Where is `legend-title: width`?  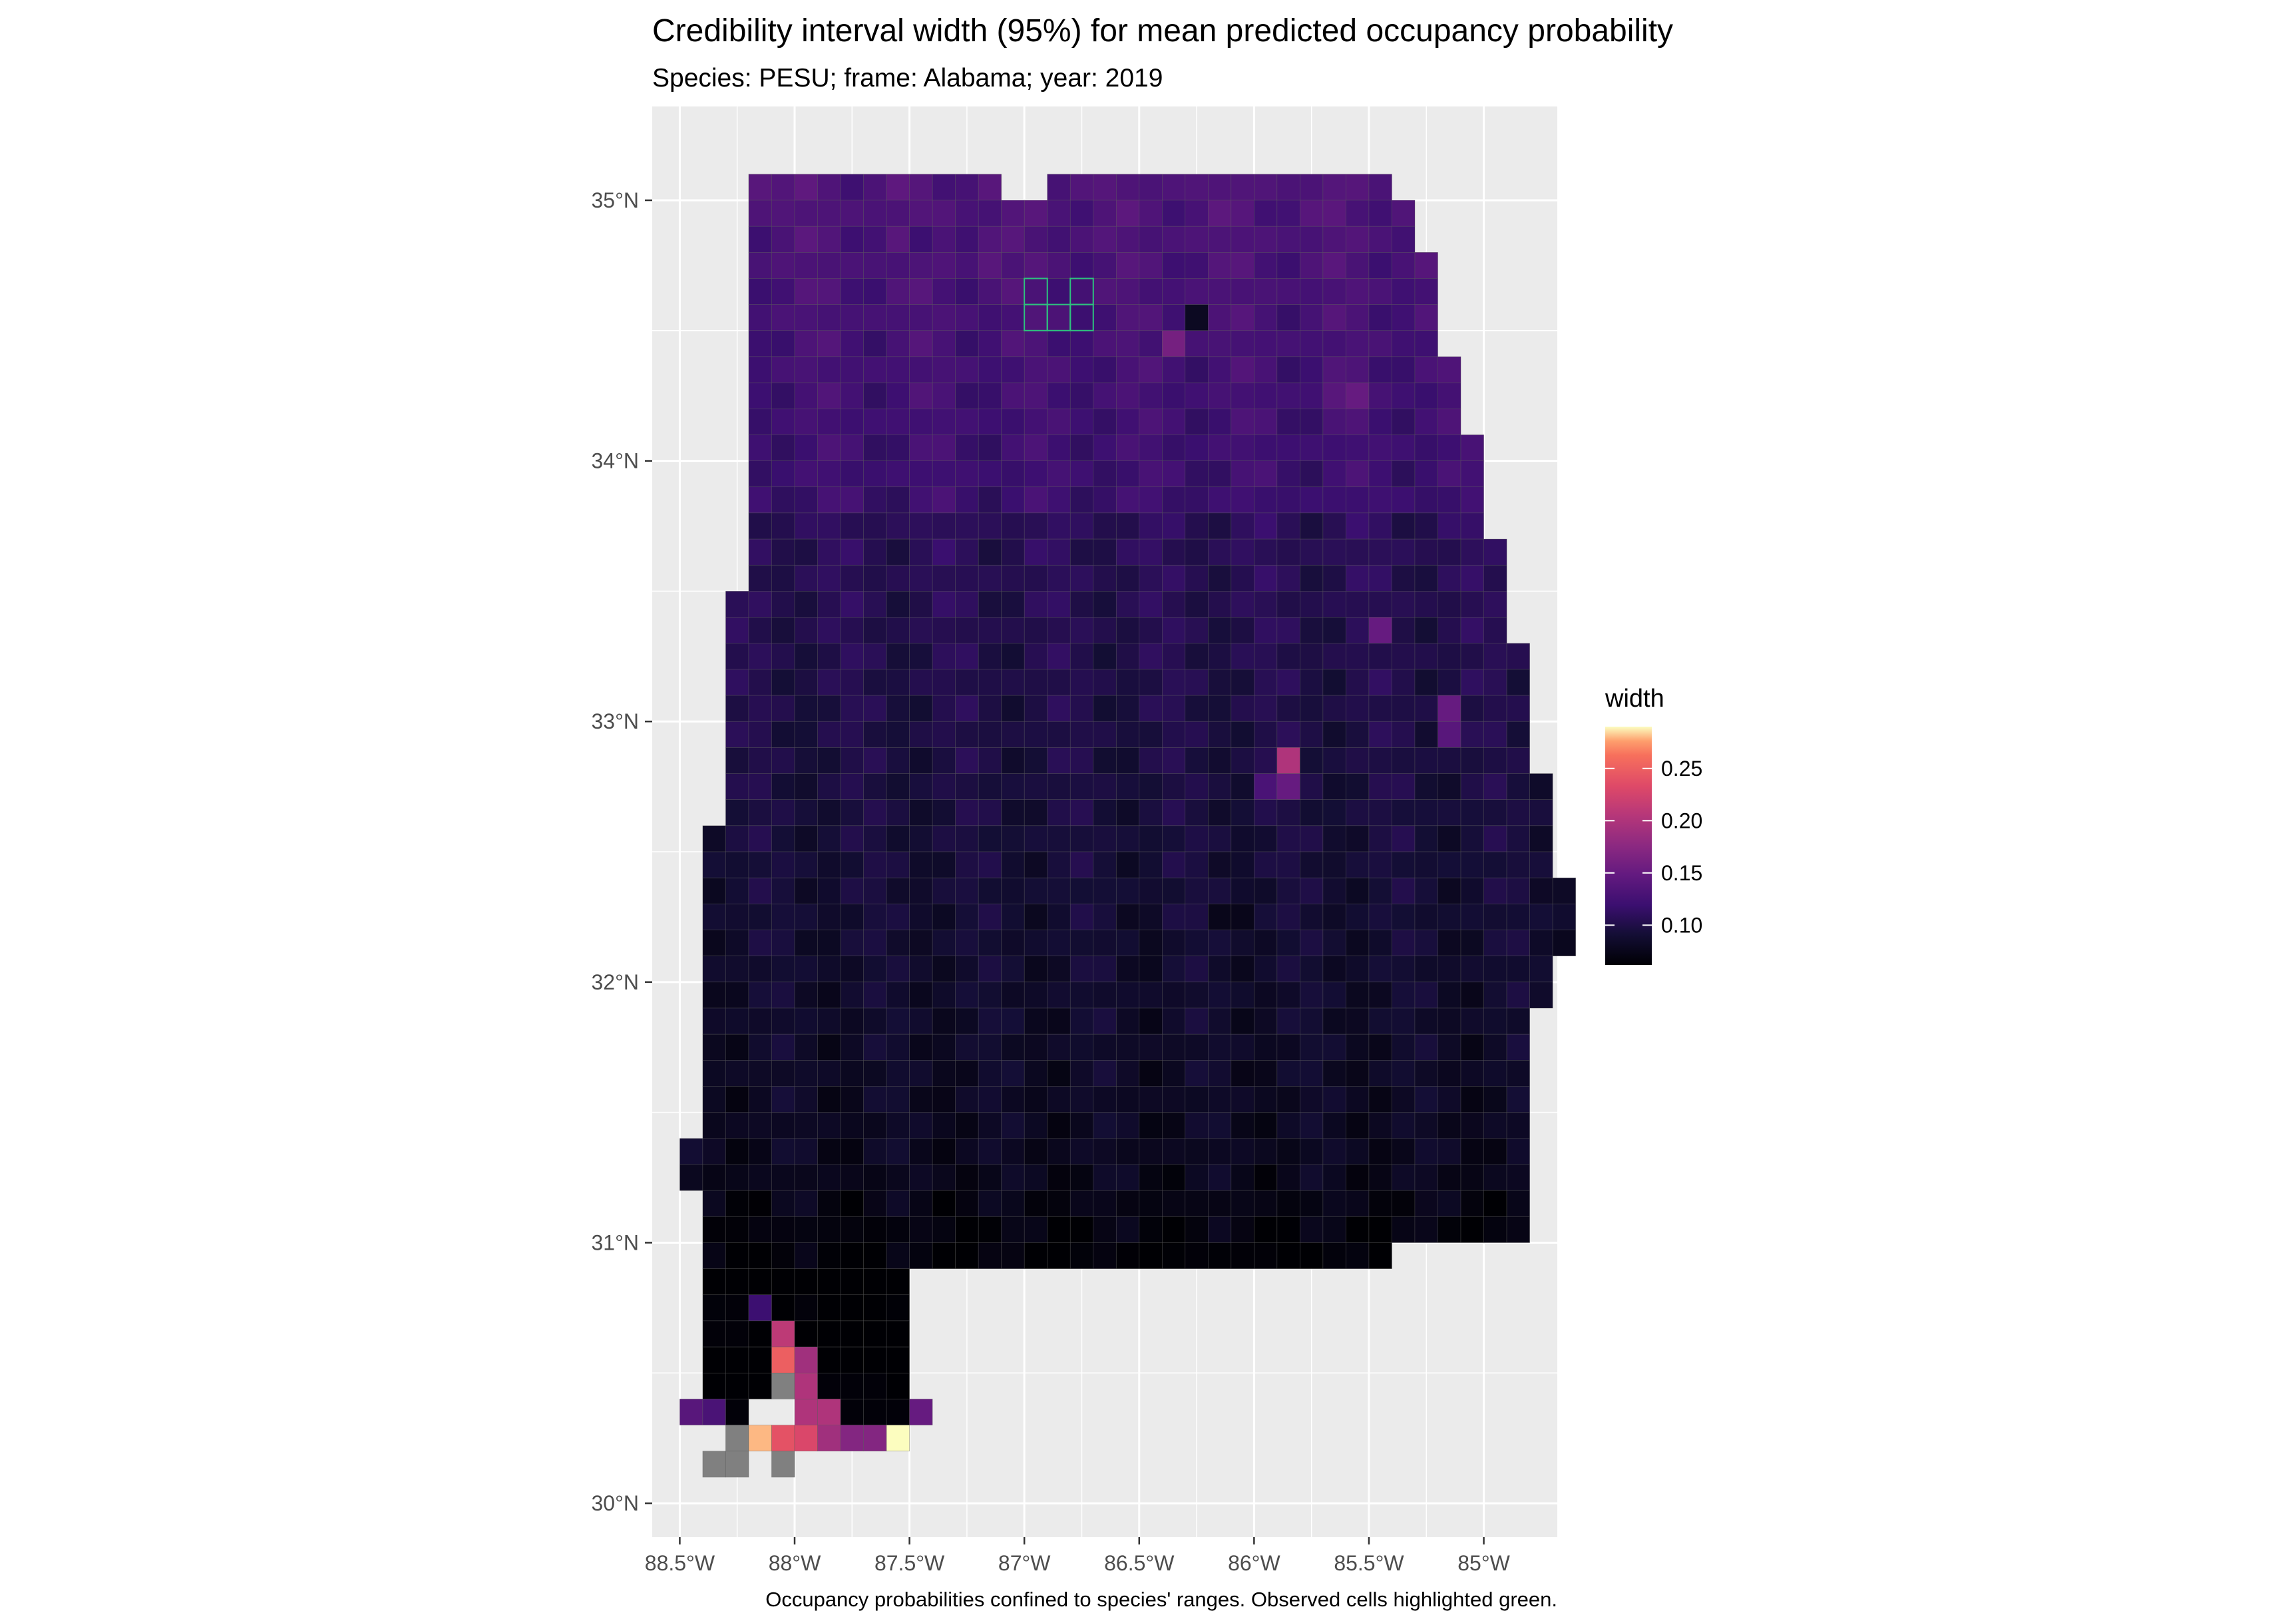 legend-title: width is located at coordinates (1634, 699).